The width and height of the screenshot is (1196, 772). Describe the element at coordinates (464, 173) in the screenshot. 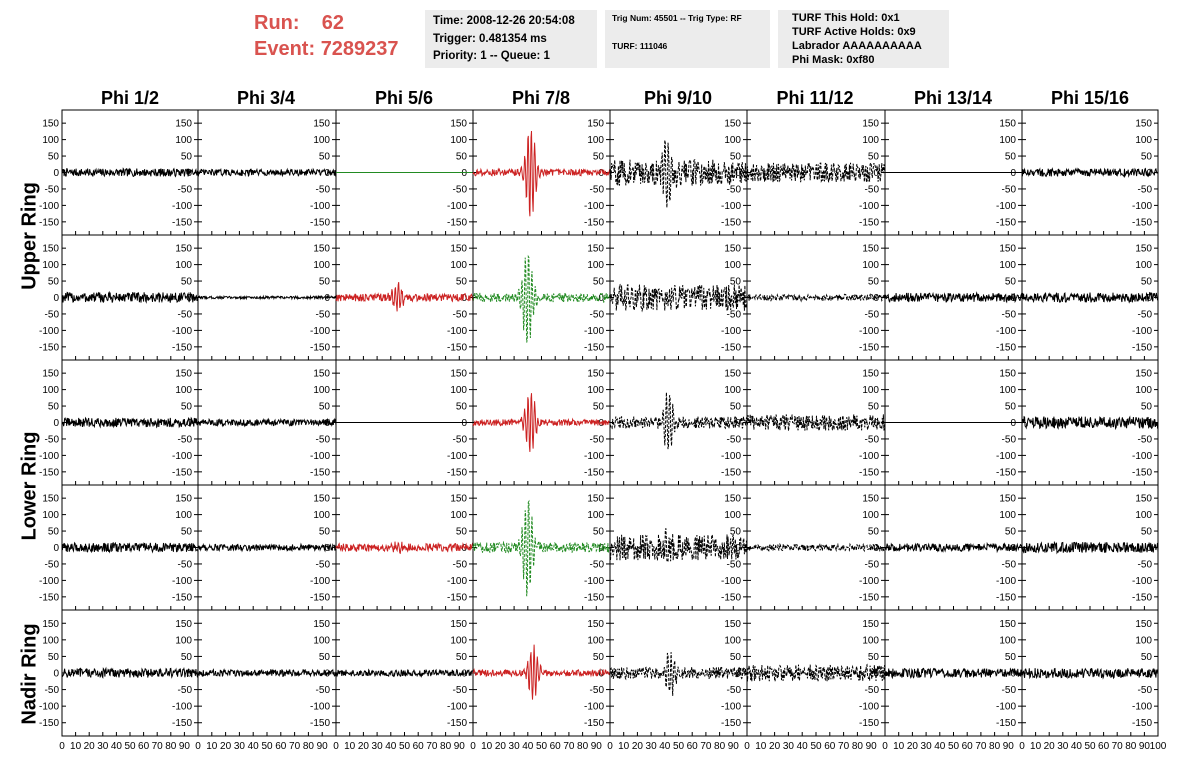

I see `panel-r0-c2-ylabel-right: 0` at that location.